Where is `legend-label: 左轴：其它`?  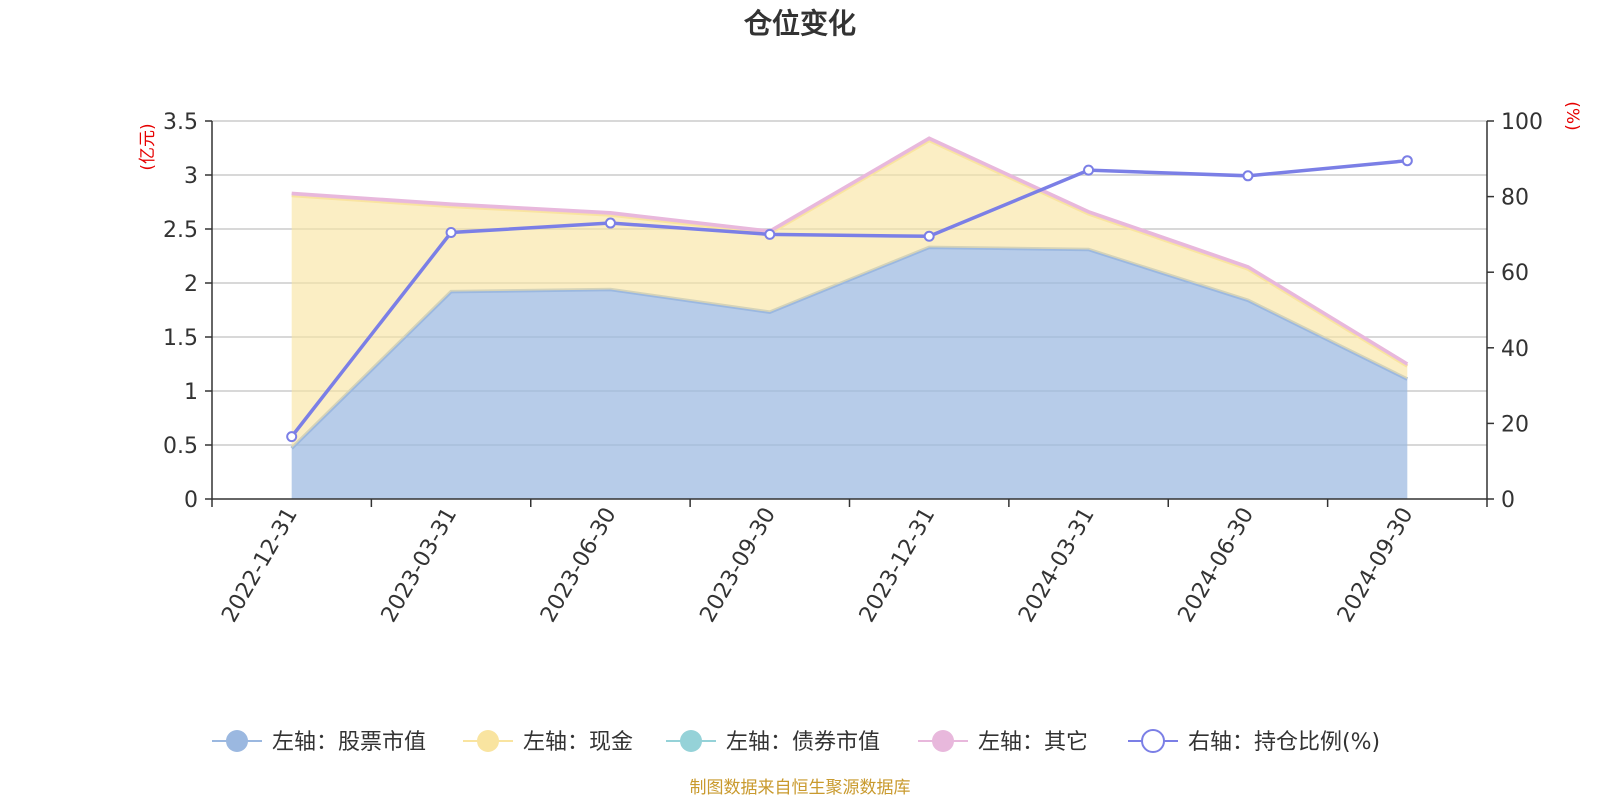
legend-label: 左轴：其它 is located at coordinates (1033, 742).